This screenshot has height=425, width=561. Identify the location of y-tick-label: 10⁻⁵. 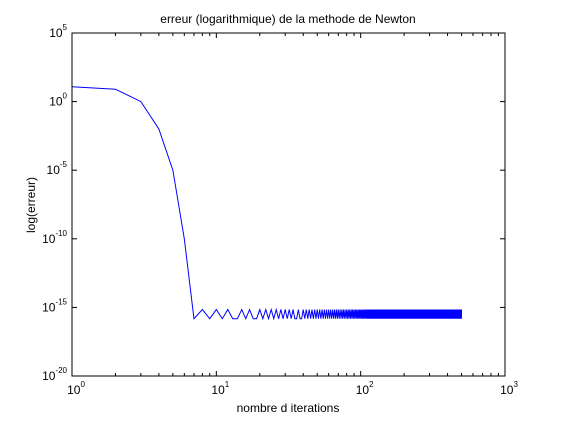
(57, 168).